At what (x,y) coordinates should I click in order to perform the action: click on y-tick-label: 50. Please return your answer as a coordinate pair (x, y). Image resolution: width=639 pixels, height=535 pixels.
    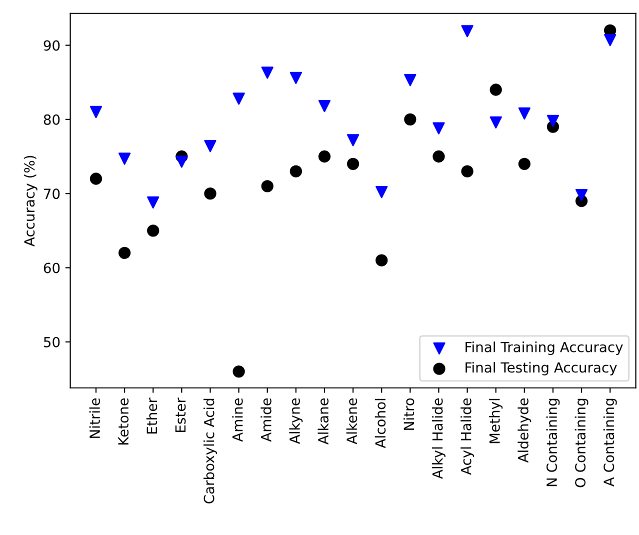
    Looking at the image, I should click on (52, 342).